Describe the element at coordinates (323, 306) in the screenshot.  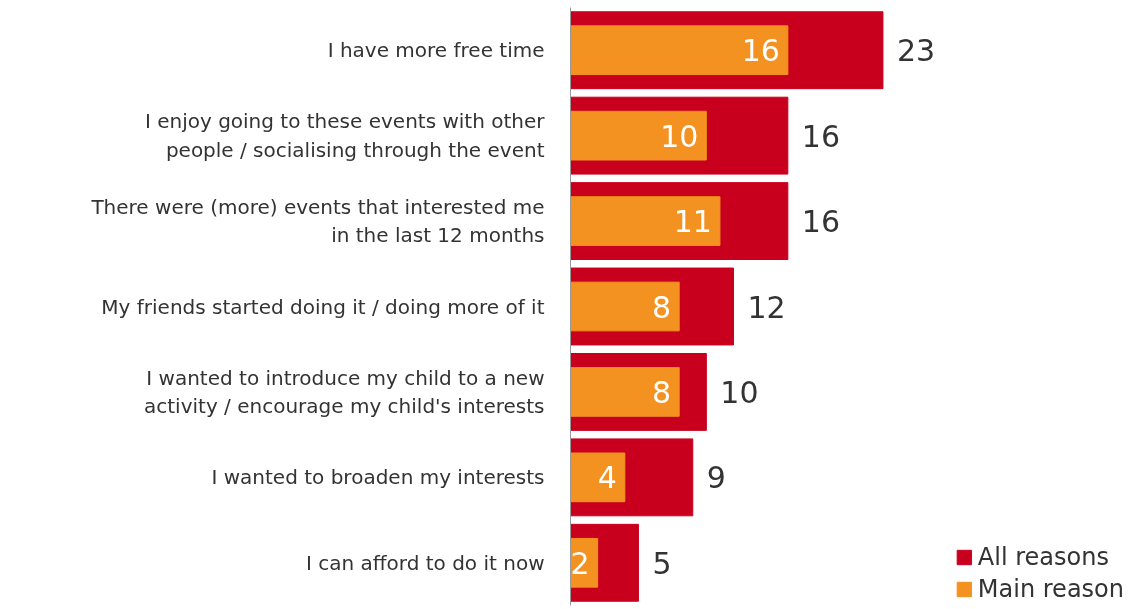
I see `y-tick-label: My friends started doing it / doing more of it` at that location.